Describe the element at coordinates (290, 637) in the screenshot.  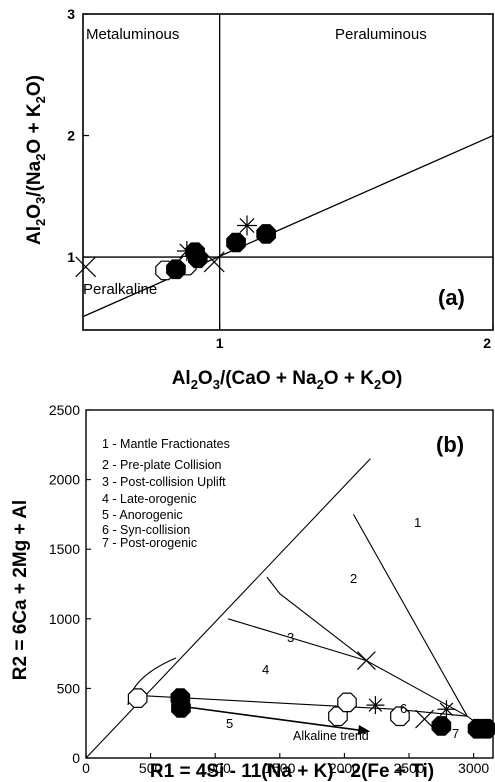
I see `field-number-3: 3` at that location.